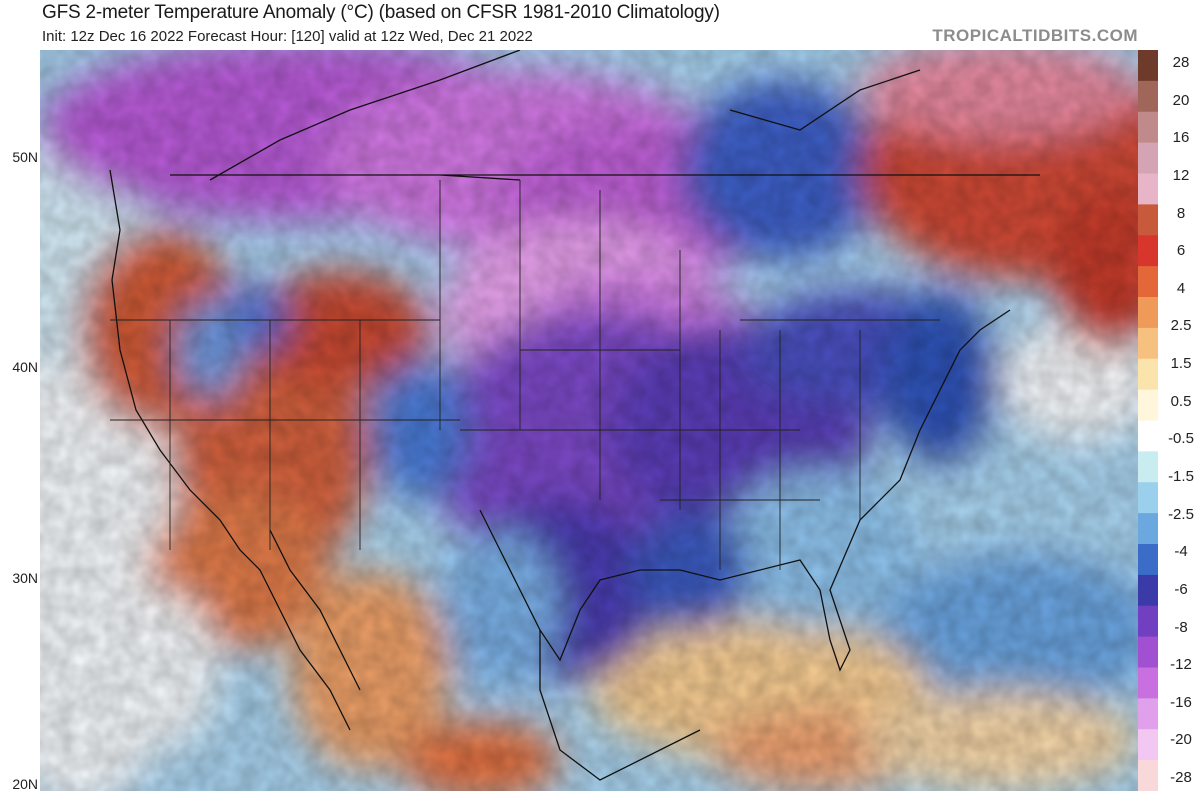  I want to click on lat-label-20n: 20N, so click(25, 784).